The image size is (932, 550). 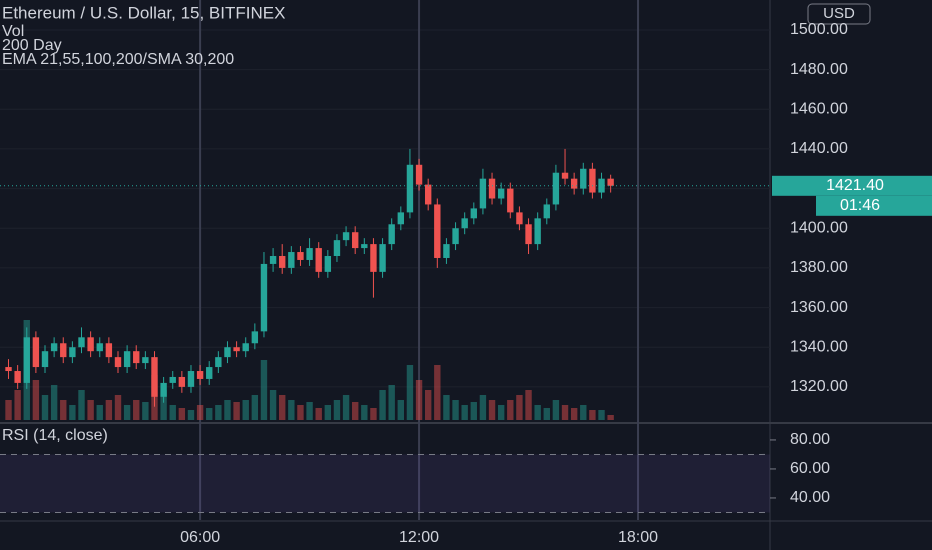 I want to click on countdown-label: 01:46, so click(x=860, y=205).